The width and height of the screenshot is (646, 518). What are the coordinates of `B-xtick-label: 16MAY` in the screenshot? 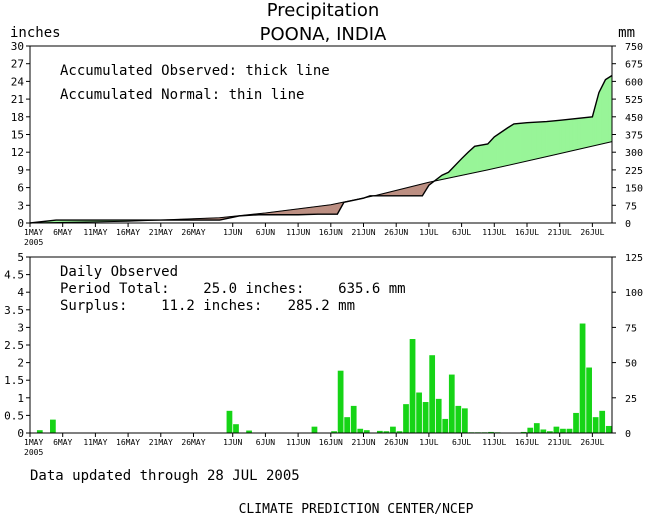 It's located at (128, 442).